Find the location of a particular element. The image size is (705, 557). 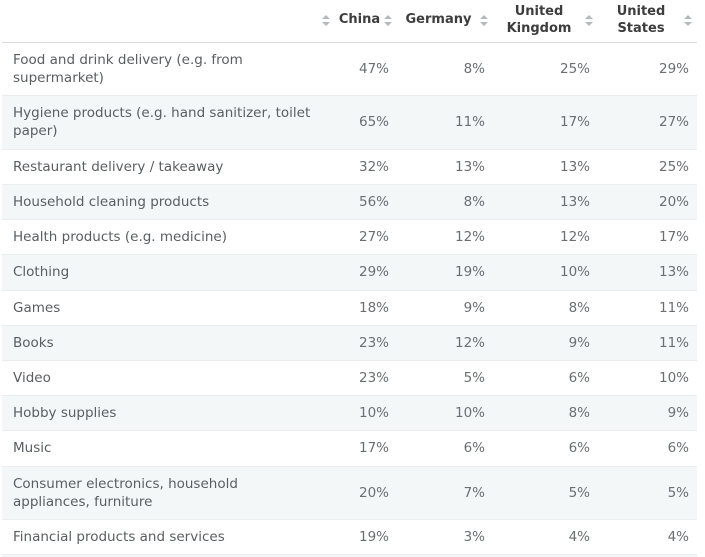

table-row: Clothing 29% 19% 10% 13% is located at coordinates (349, 272).